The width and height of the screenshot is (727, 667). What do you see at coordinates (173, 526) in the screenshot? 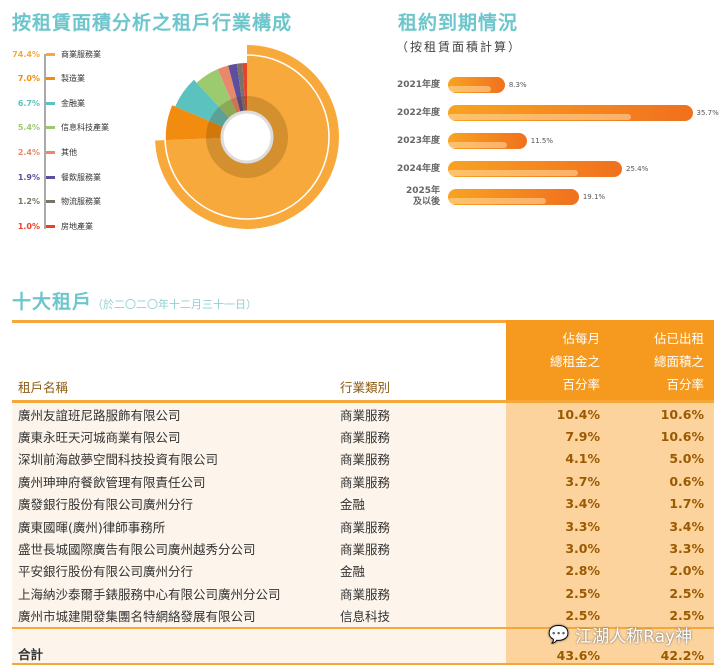
I see `tenant-name: 廣東國暉(廣州)律師事務所` at bounding box center [173, 526].